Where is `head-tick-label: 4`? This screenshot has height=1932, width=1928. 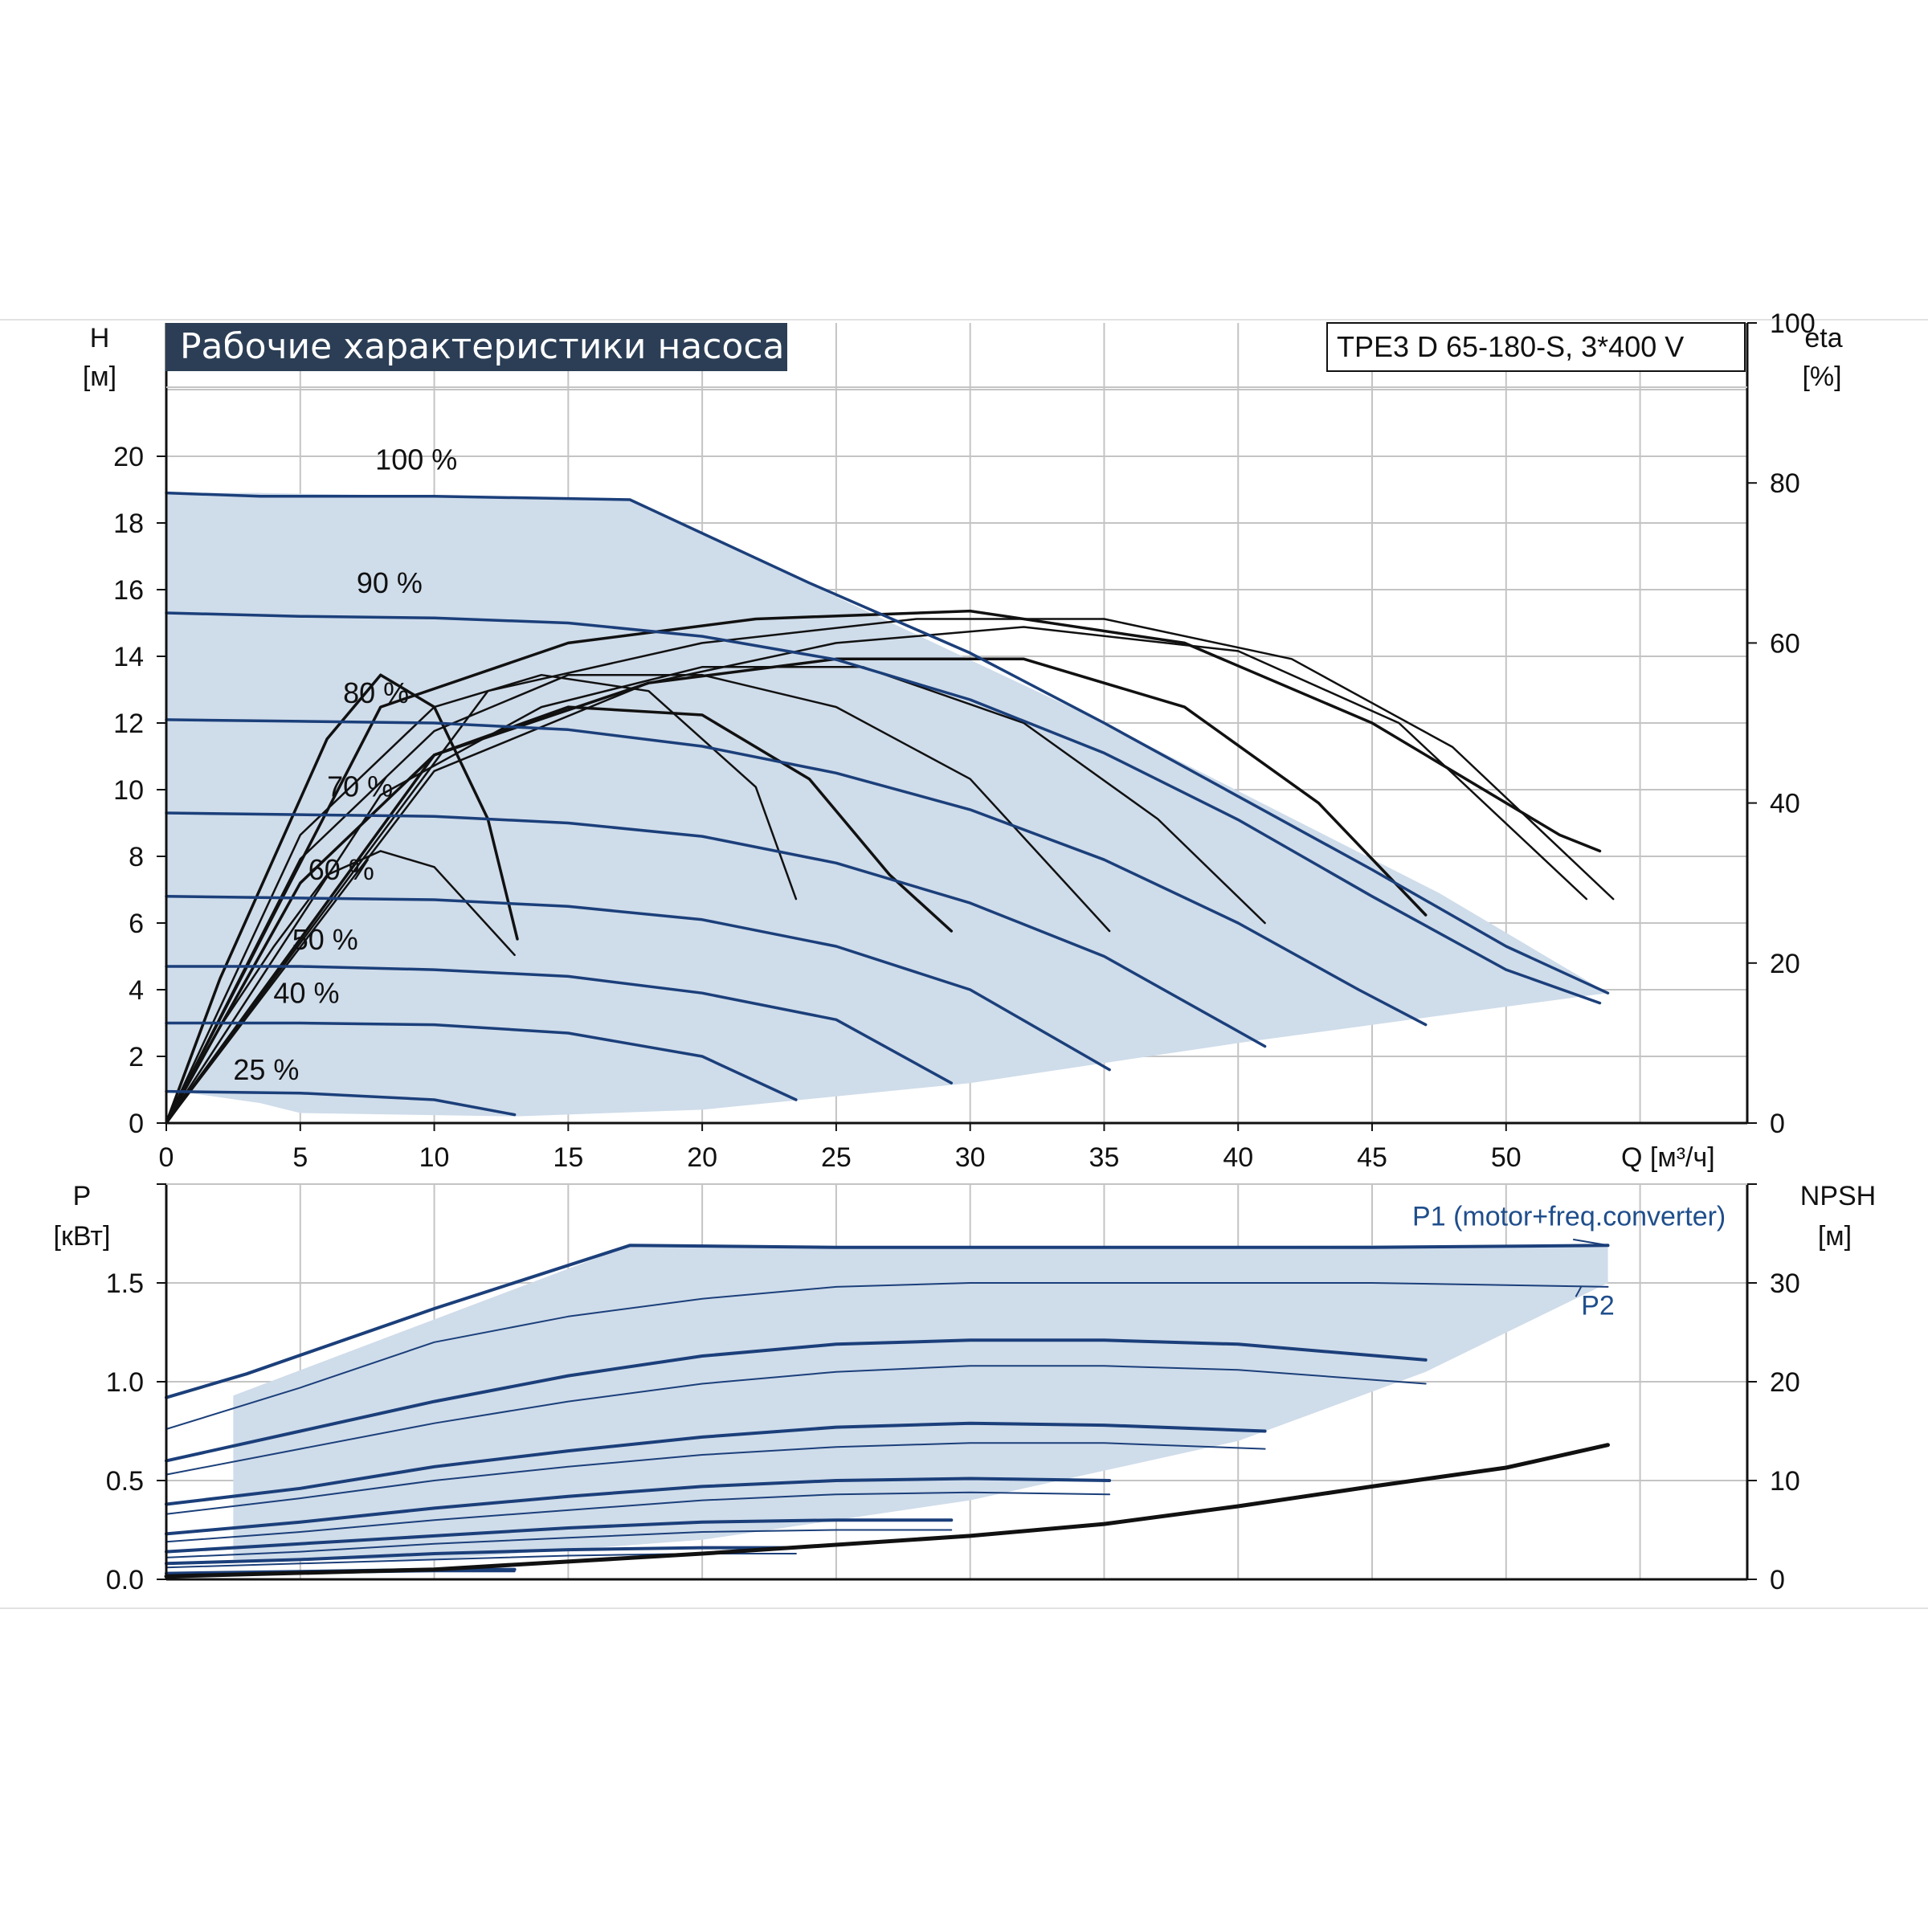
head-tick-label: 4 is located at coordinates (136, 990).